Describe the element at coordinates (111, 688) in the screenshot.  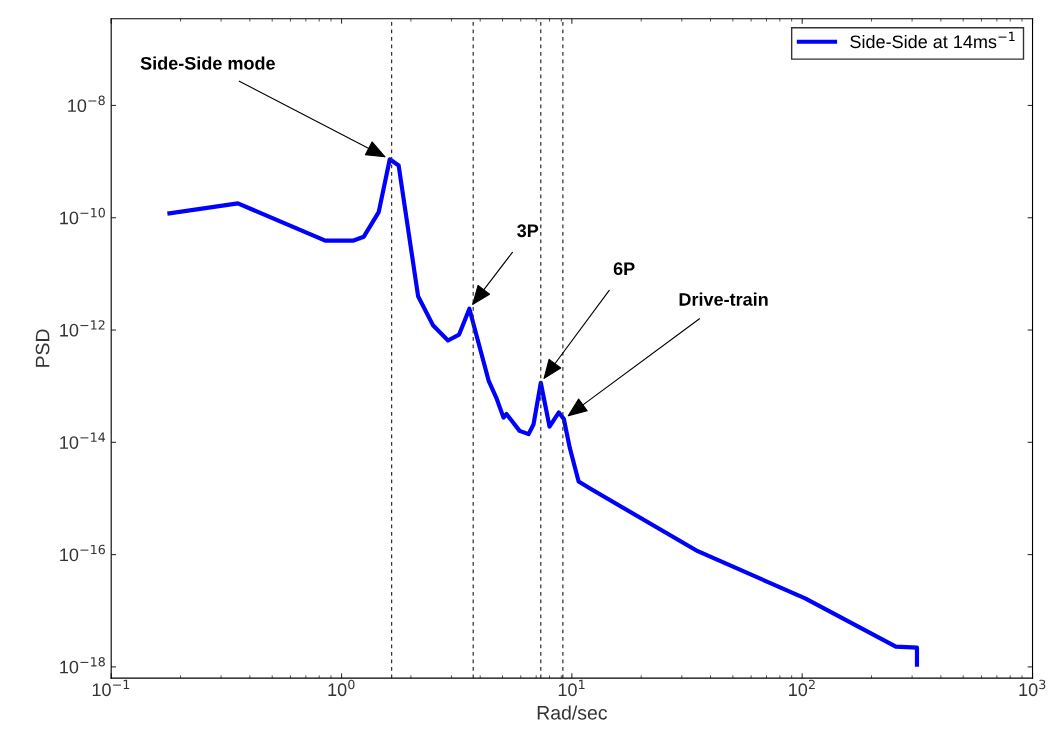
I see `x-tick-label: 10$^{−1}$` at that location.